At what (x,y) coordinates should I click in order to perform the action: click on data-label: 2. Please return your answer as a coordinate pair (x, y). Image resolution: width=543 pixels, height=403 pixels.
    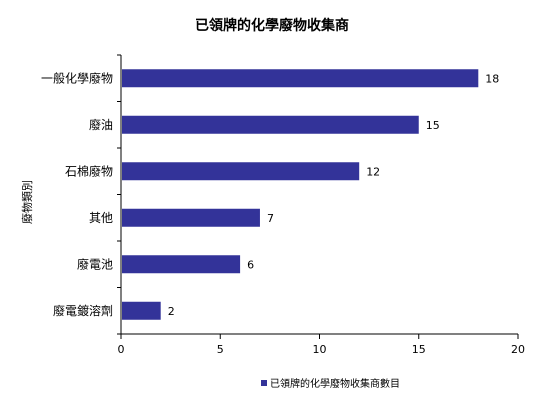
    Looking at the image, I should click on (171, 311).